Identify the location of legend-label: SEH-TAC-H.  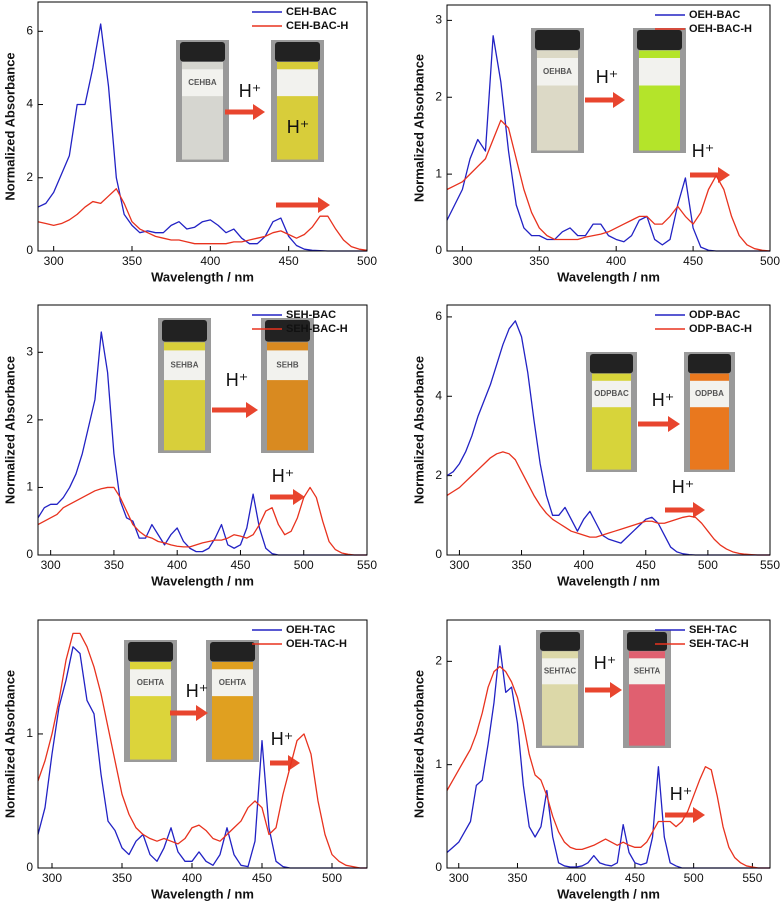
(719, 644).